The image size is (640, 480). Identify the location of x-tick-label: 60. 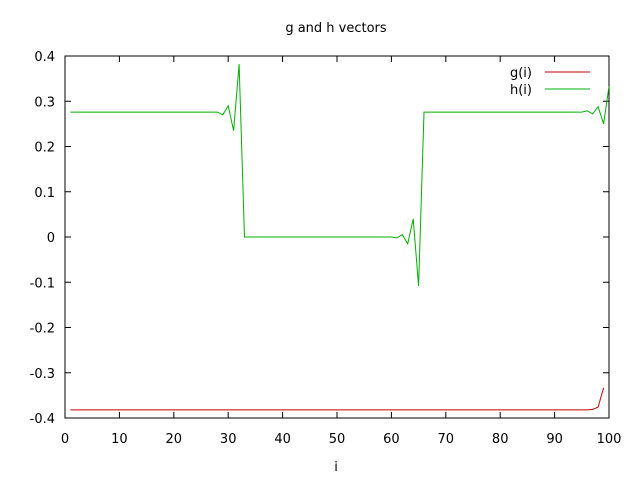
(391, 439).